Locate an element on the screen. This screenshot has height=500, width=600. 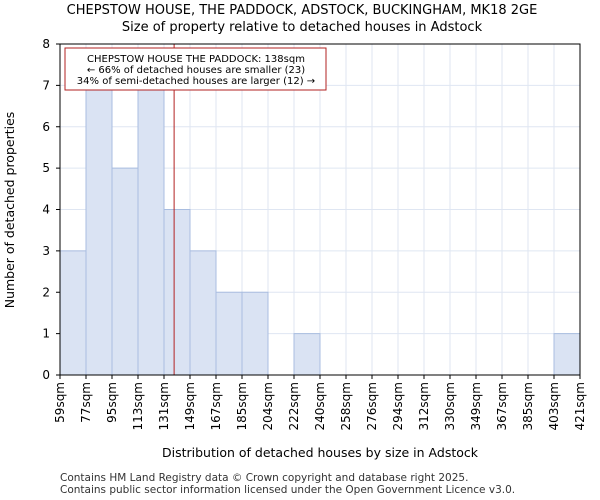
x-tick-label: 185sqm is located at coordinates (242, 406).